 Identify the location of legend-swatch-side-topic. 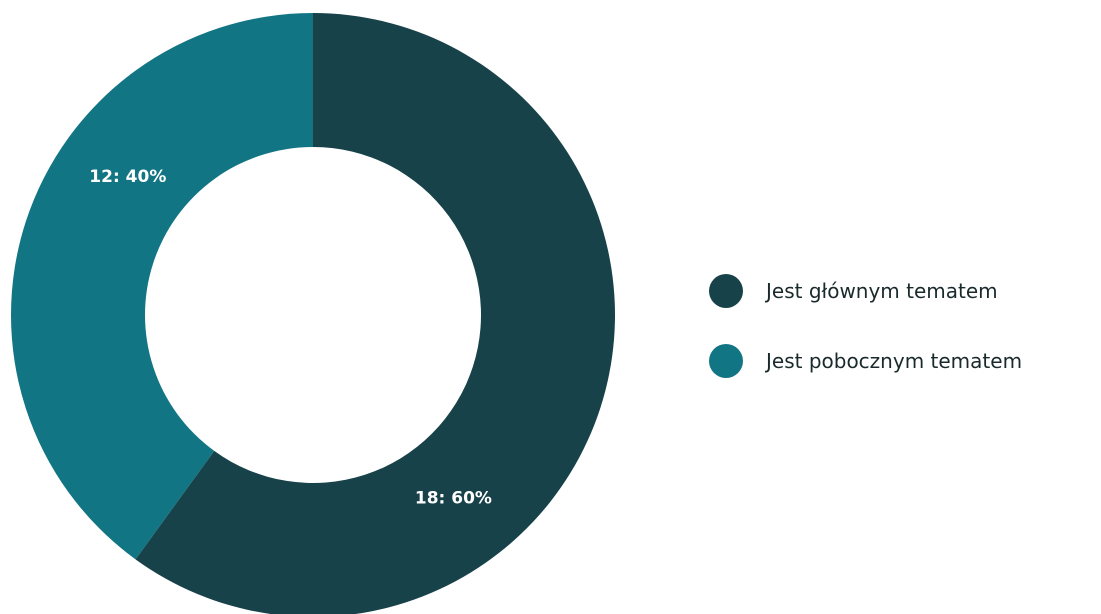
(726, 361).